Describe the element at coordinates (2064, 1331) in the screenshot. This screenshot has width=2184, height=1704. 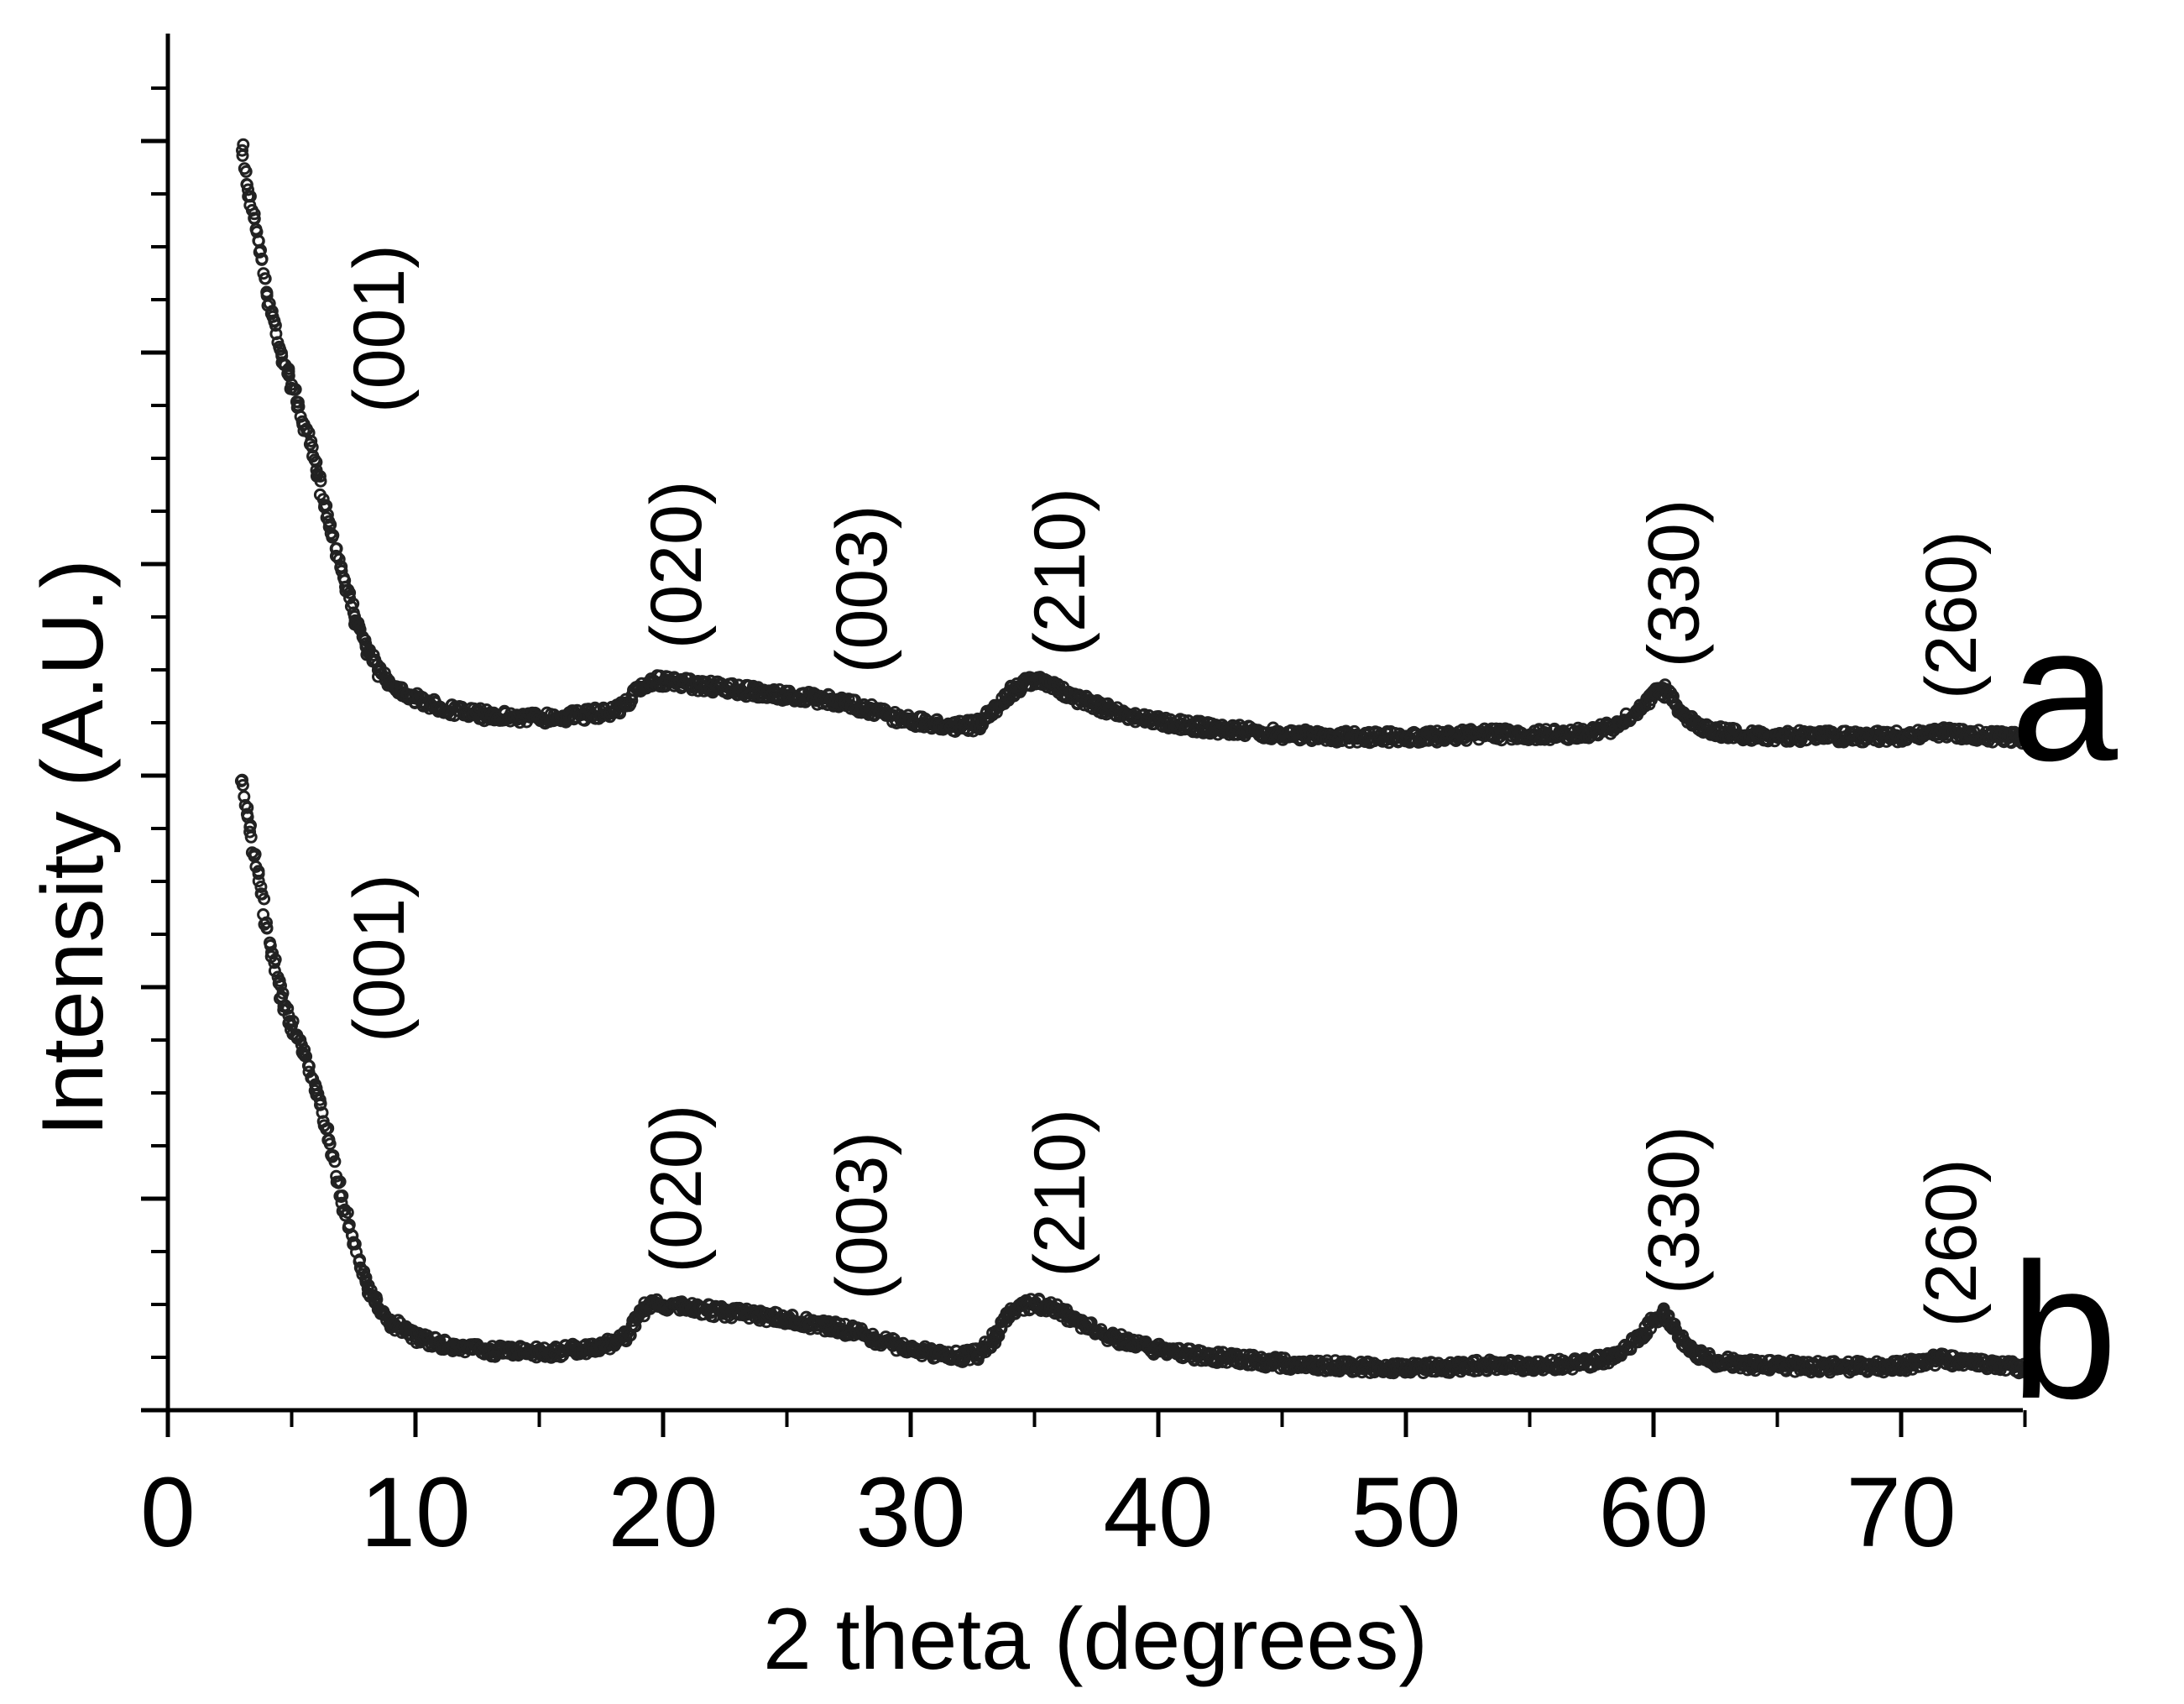
I see `trace-label-b: b` at that location.